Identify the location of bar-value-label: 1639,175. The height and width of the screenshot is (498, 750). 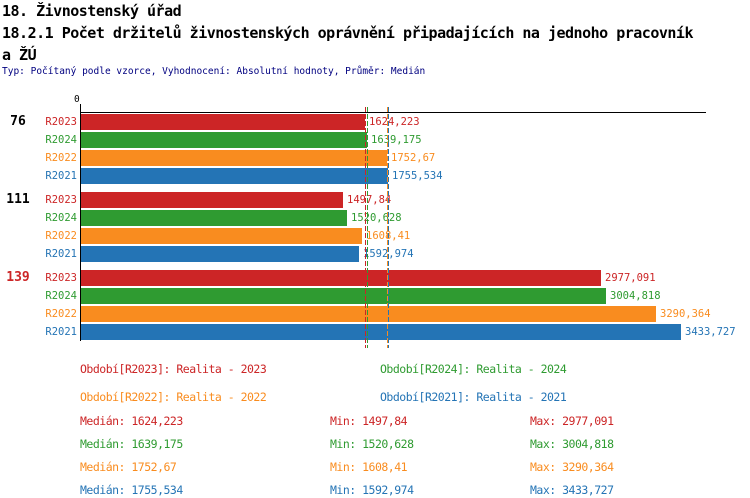
(396, 140).